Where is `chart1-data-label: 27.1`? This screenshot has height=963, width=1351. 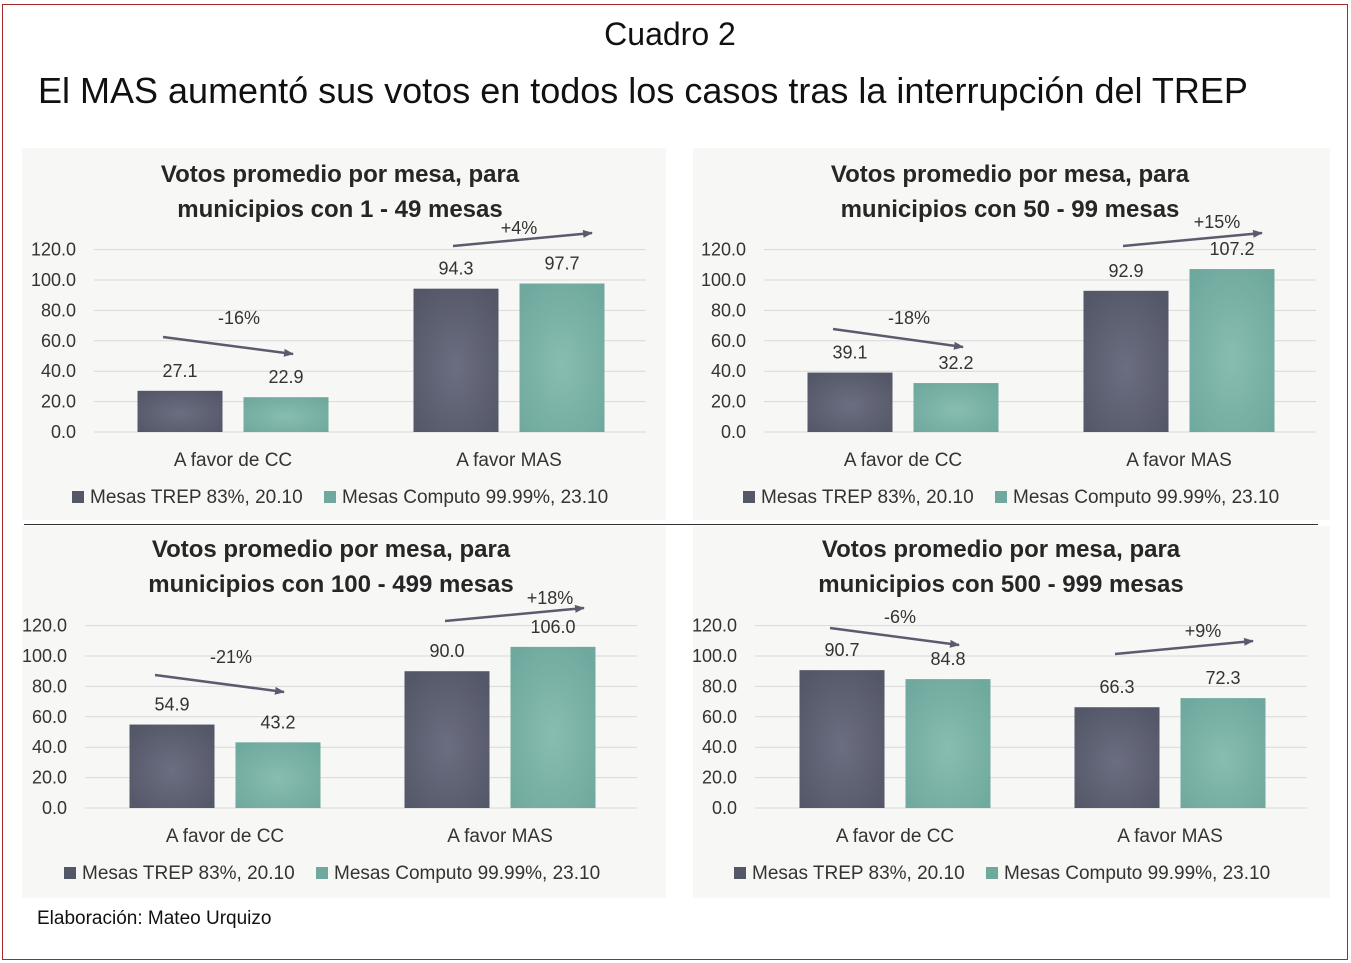
chart1-data-label: 27.1 is located at coordinates (179, 371).